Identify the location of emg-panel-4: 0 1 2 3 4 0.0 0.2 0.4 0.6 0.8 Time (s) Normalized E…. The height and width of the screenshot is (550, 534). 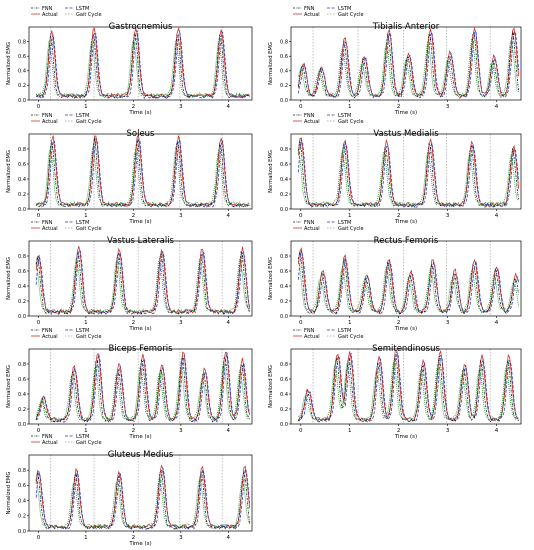
(395, 169).